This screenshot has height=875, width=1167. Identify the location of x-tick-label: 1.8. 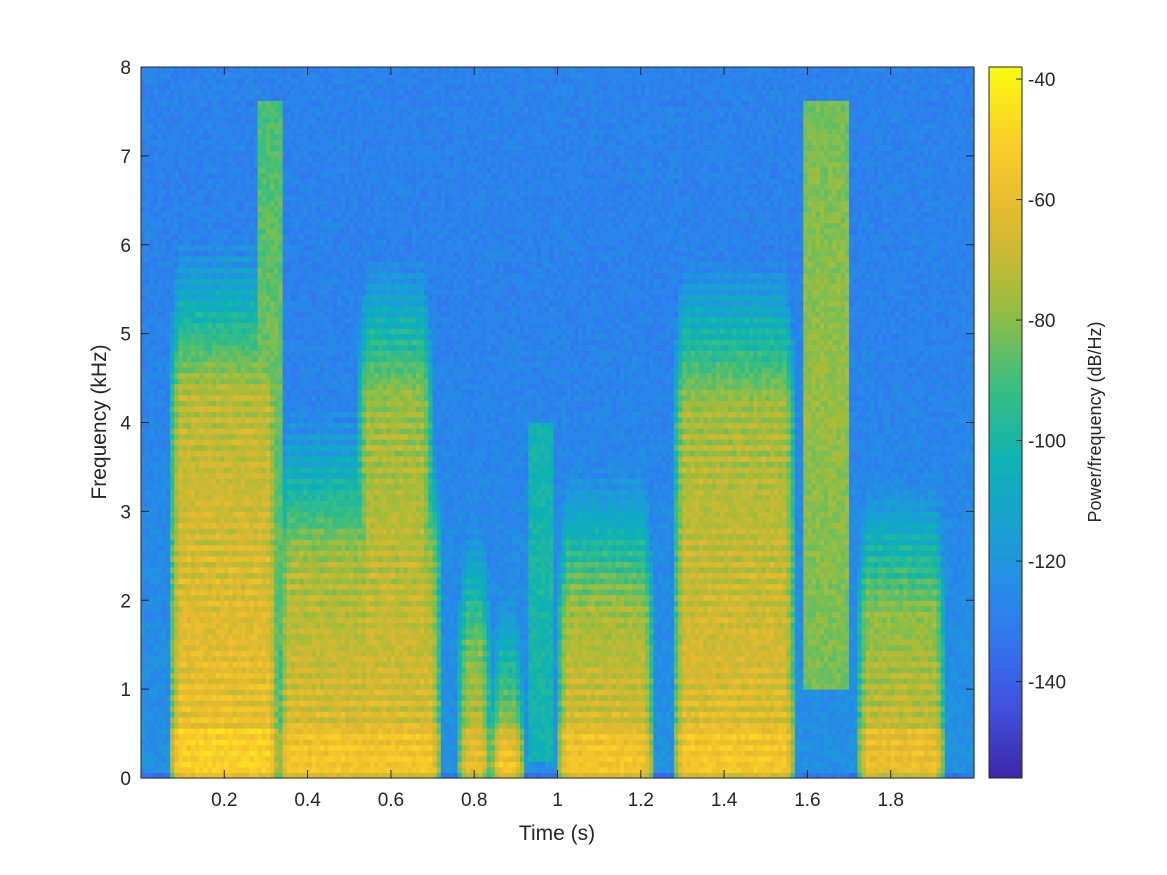
(890, 800).